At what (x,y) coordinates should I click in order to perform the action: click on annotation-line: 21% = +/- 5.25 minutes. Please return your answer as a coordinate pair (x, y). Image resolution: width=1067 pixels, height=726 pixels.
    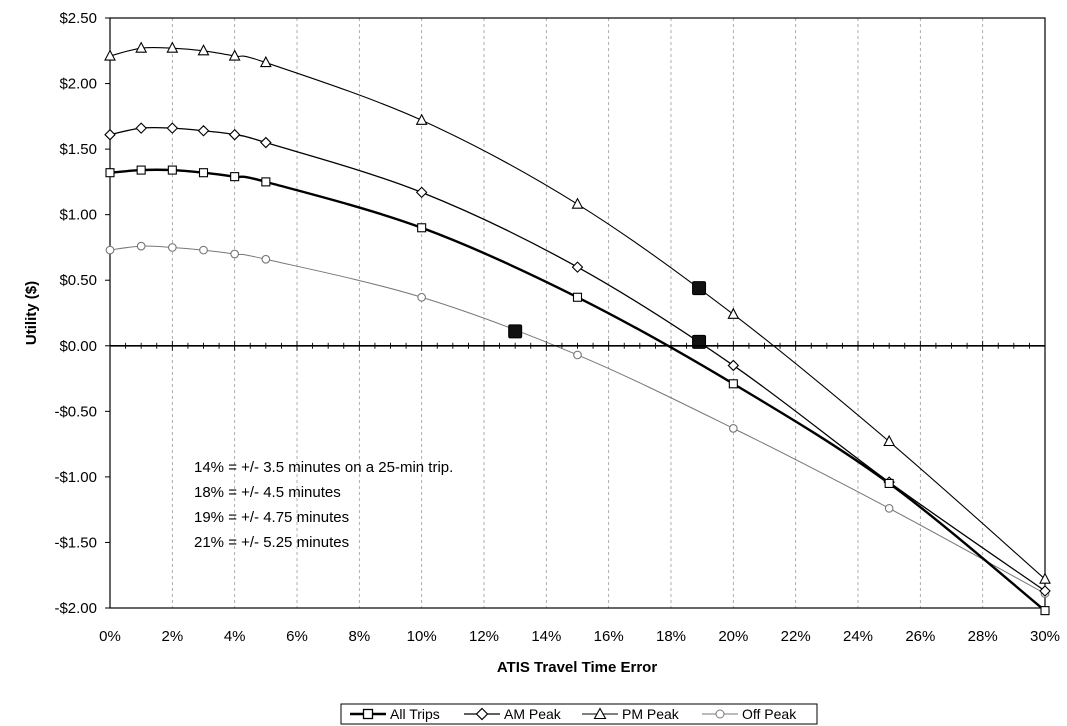
    Looking at the image, I should click on (271, 542).